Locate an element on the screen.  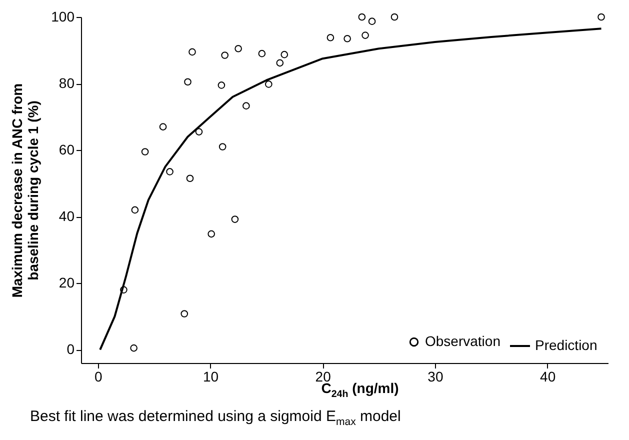
y-axis-title: Maximum decrease in ANC from baseline during cycle 1 (%) is located at coordinates (25, 190).